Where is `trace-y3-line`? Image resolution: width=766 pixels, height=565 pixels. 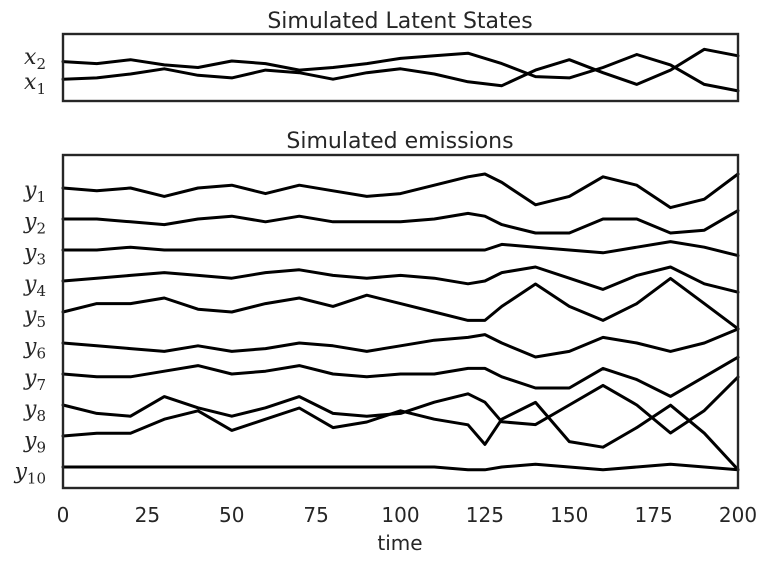 trace-y3-line is located at coordinates (400, 249).